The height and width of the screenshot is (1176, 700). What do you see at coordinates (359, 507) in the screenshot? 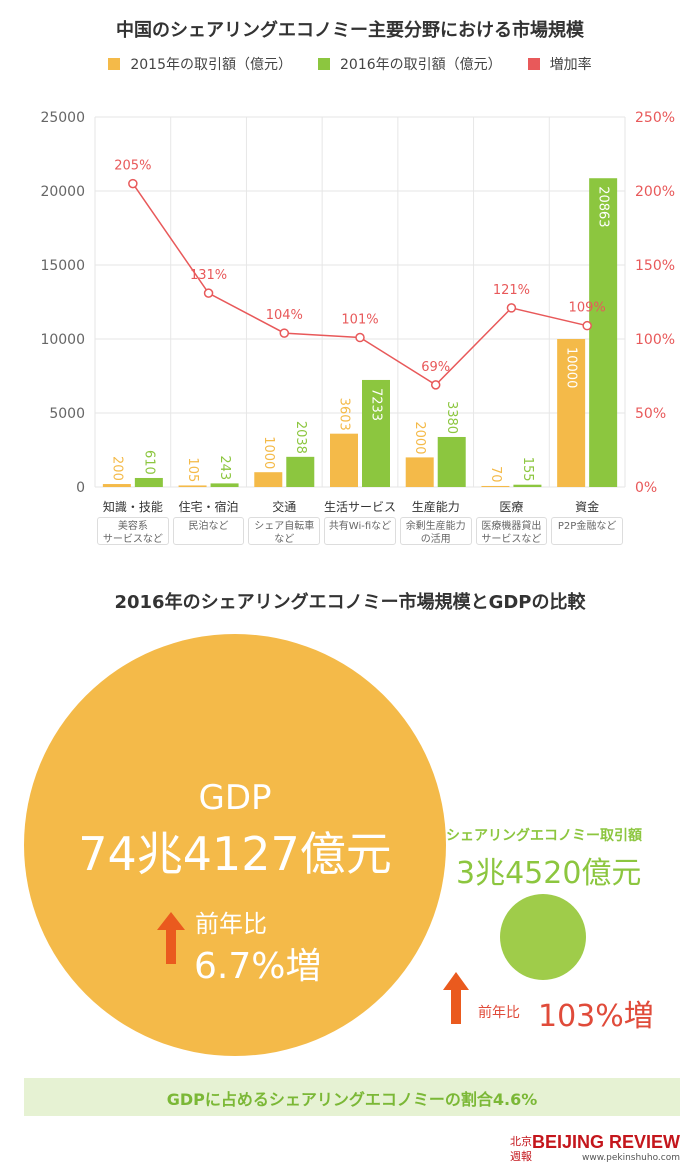
I see `category-label: 生活サービス` at bounding box center [359, 507].